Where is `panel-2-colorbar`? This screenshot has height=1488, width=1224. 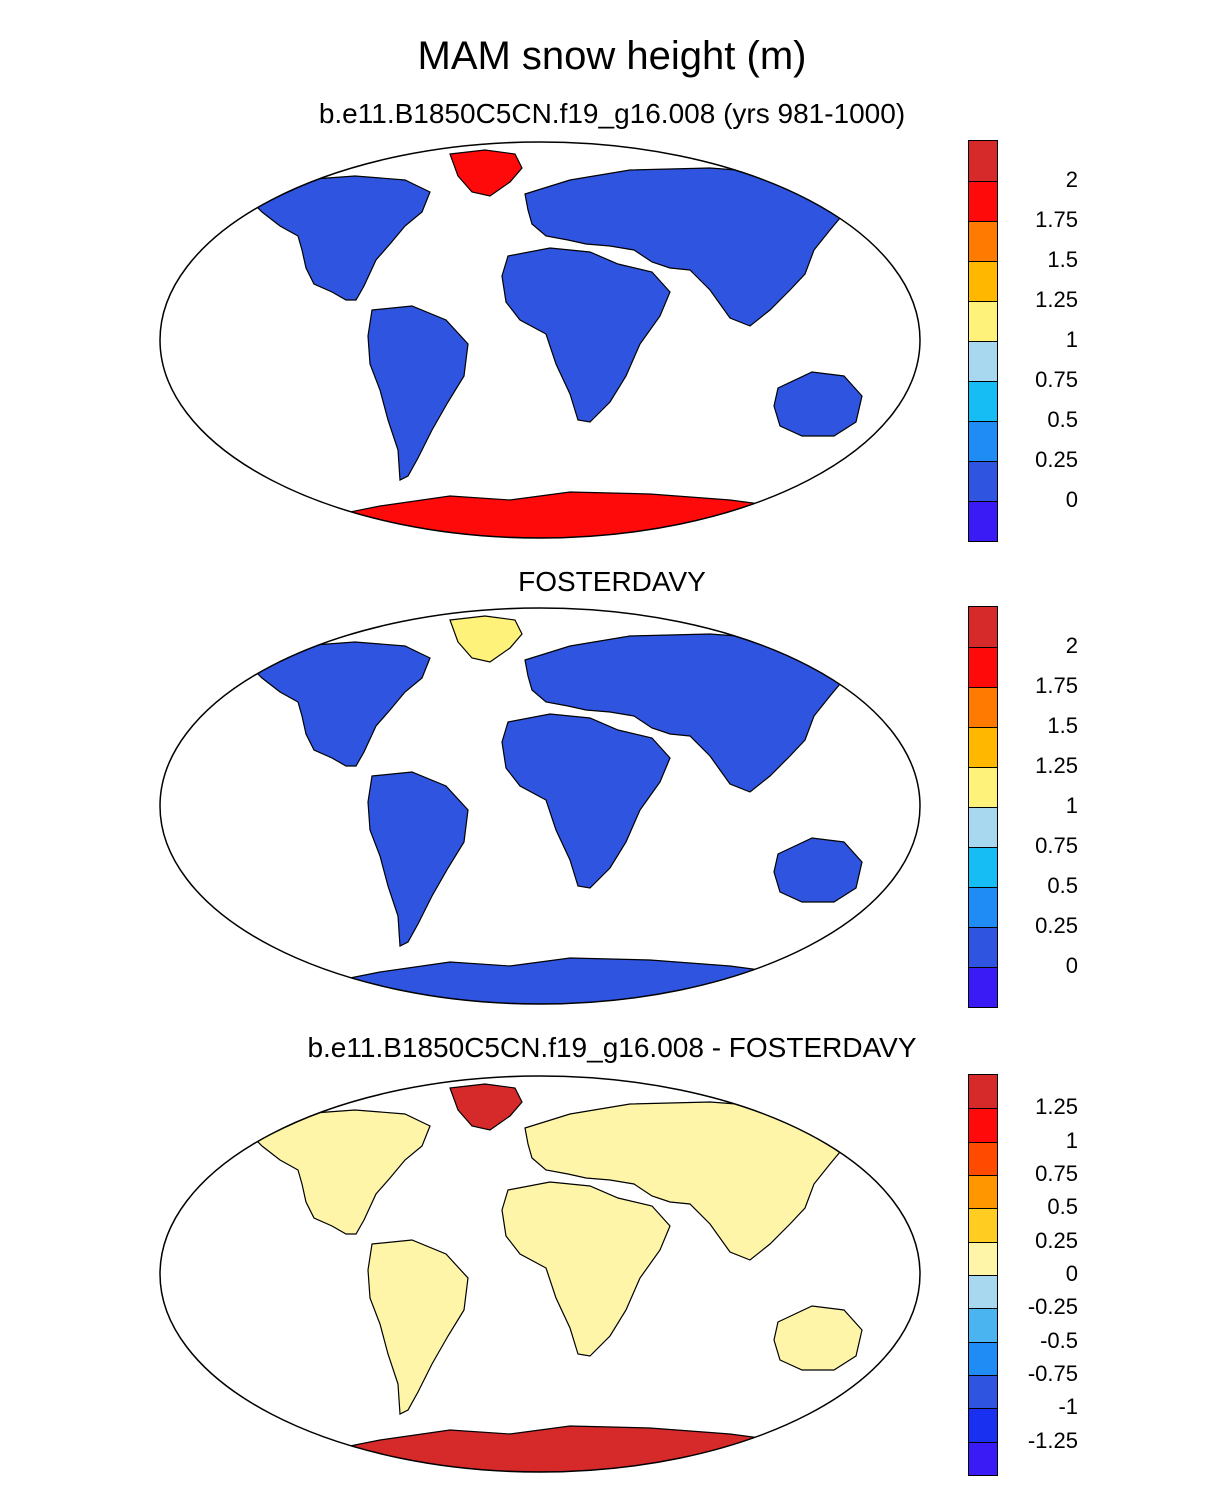 panel-2-colorbar is located at coordinates (983, 807).